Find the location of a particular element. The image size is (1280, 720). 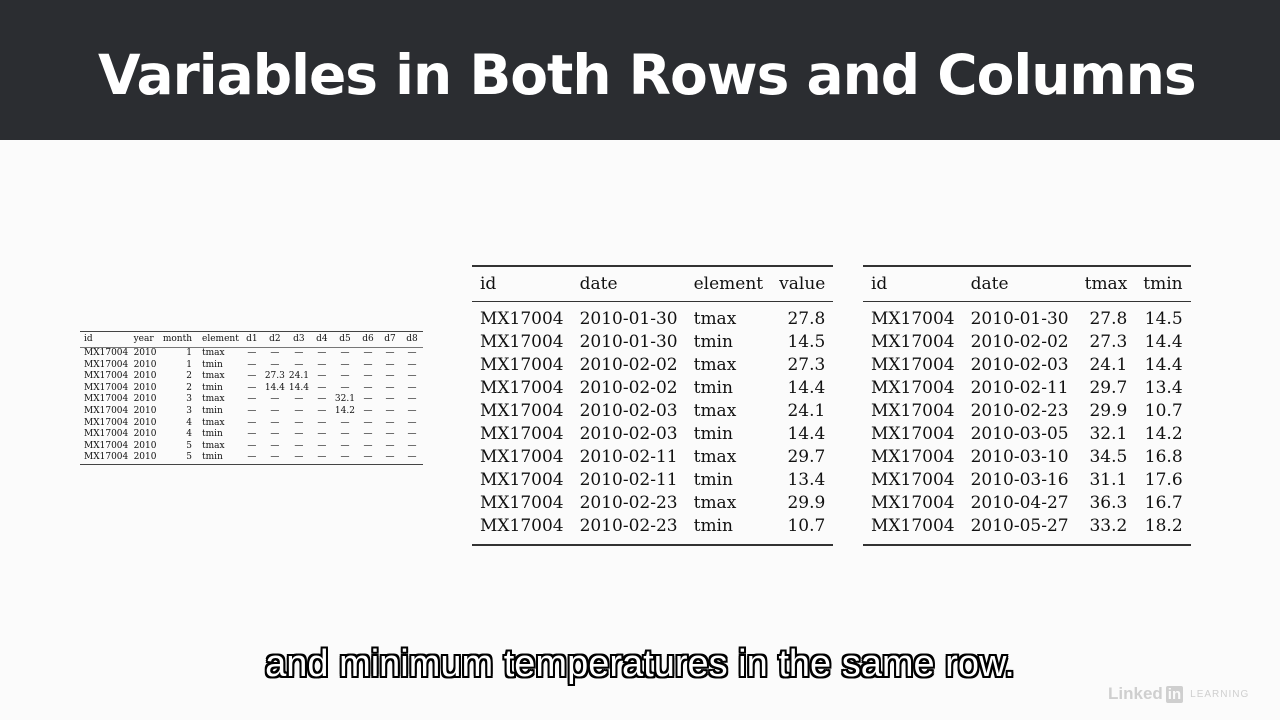

column-header: date is located at coordinates (598, 284).